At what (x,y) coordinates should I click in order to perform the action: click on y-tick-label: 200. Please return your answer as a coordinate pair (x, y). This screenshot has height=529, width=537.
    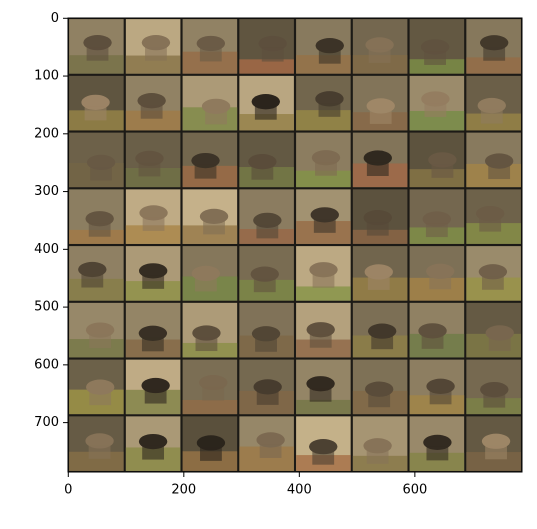
    Looking at the image, I should click on (46, 133).